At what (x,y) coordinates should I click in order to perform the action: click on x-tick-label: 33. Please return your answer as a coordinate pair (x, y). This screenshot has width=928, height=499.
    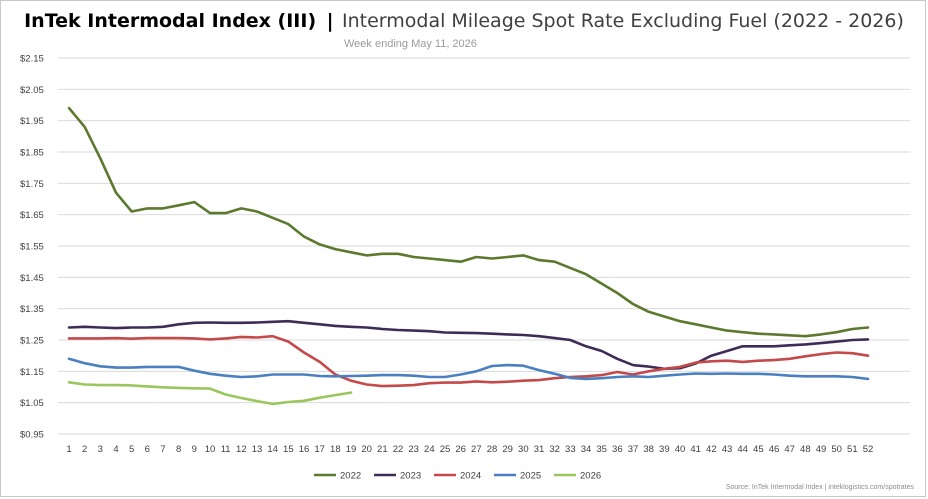
    Looking at the image, I should click on (570, 449).